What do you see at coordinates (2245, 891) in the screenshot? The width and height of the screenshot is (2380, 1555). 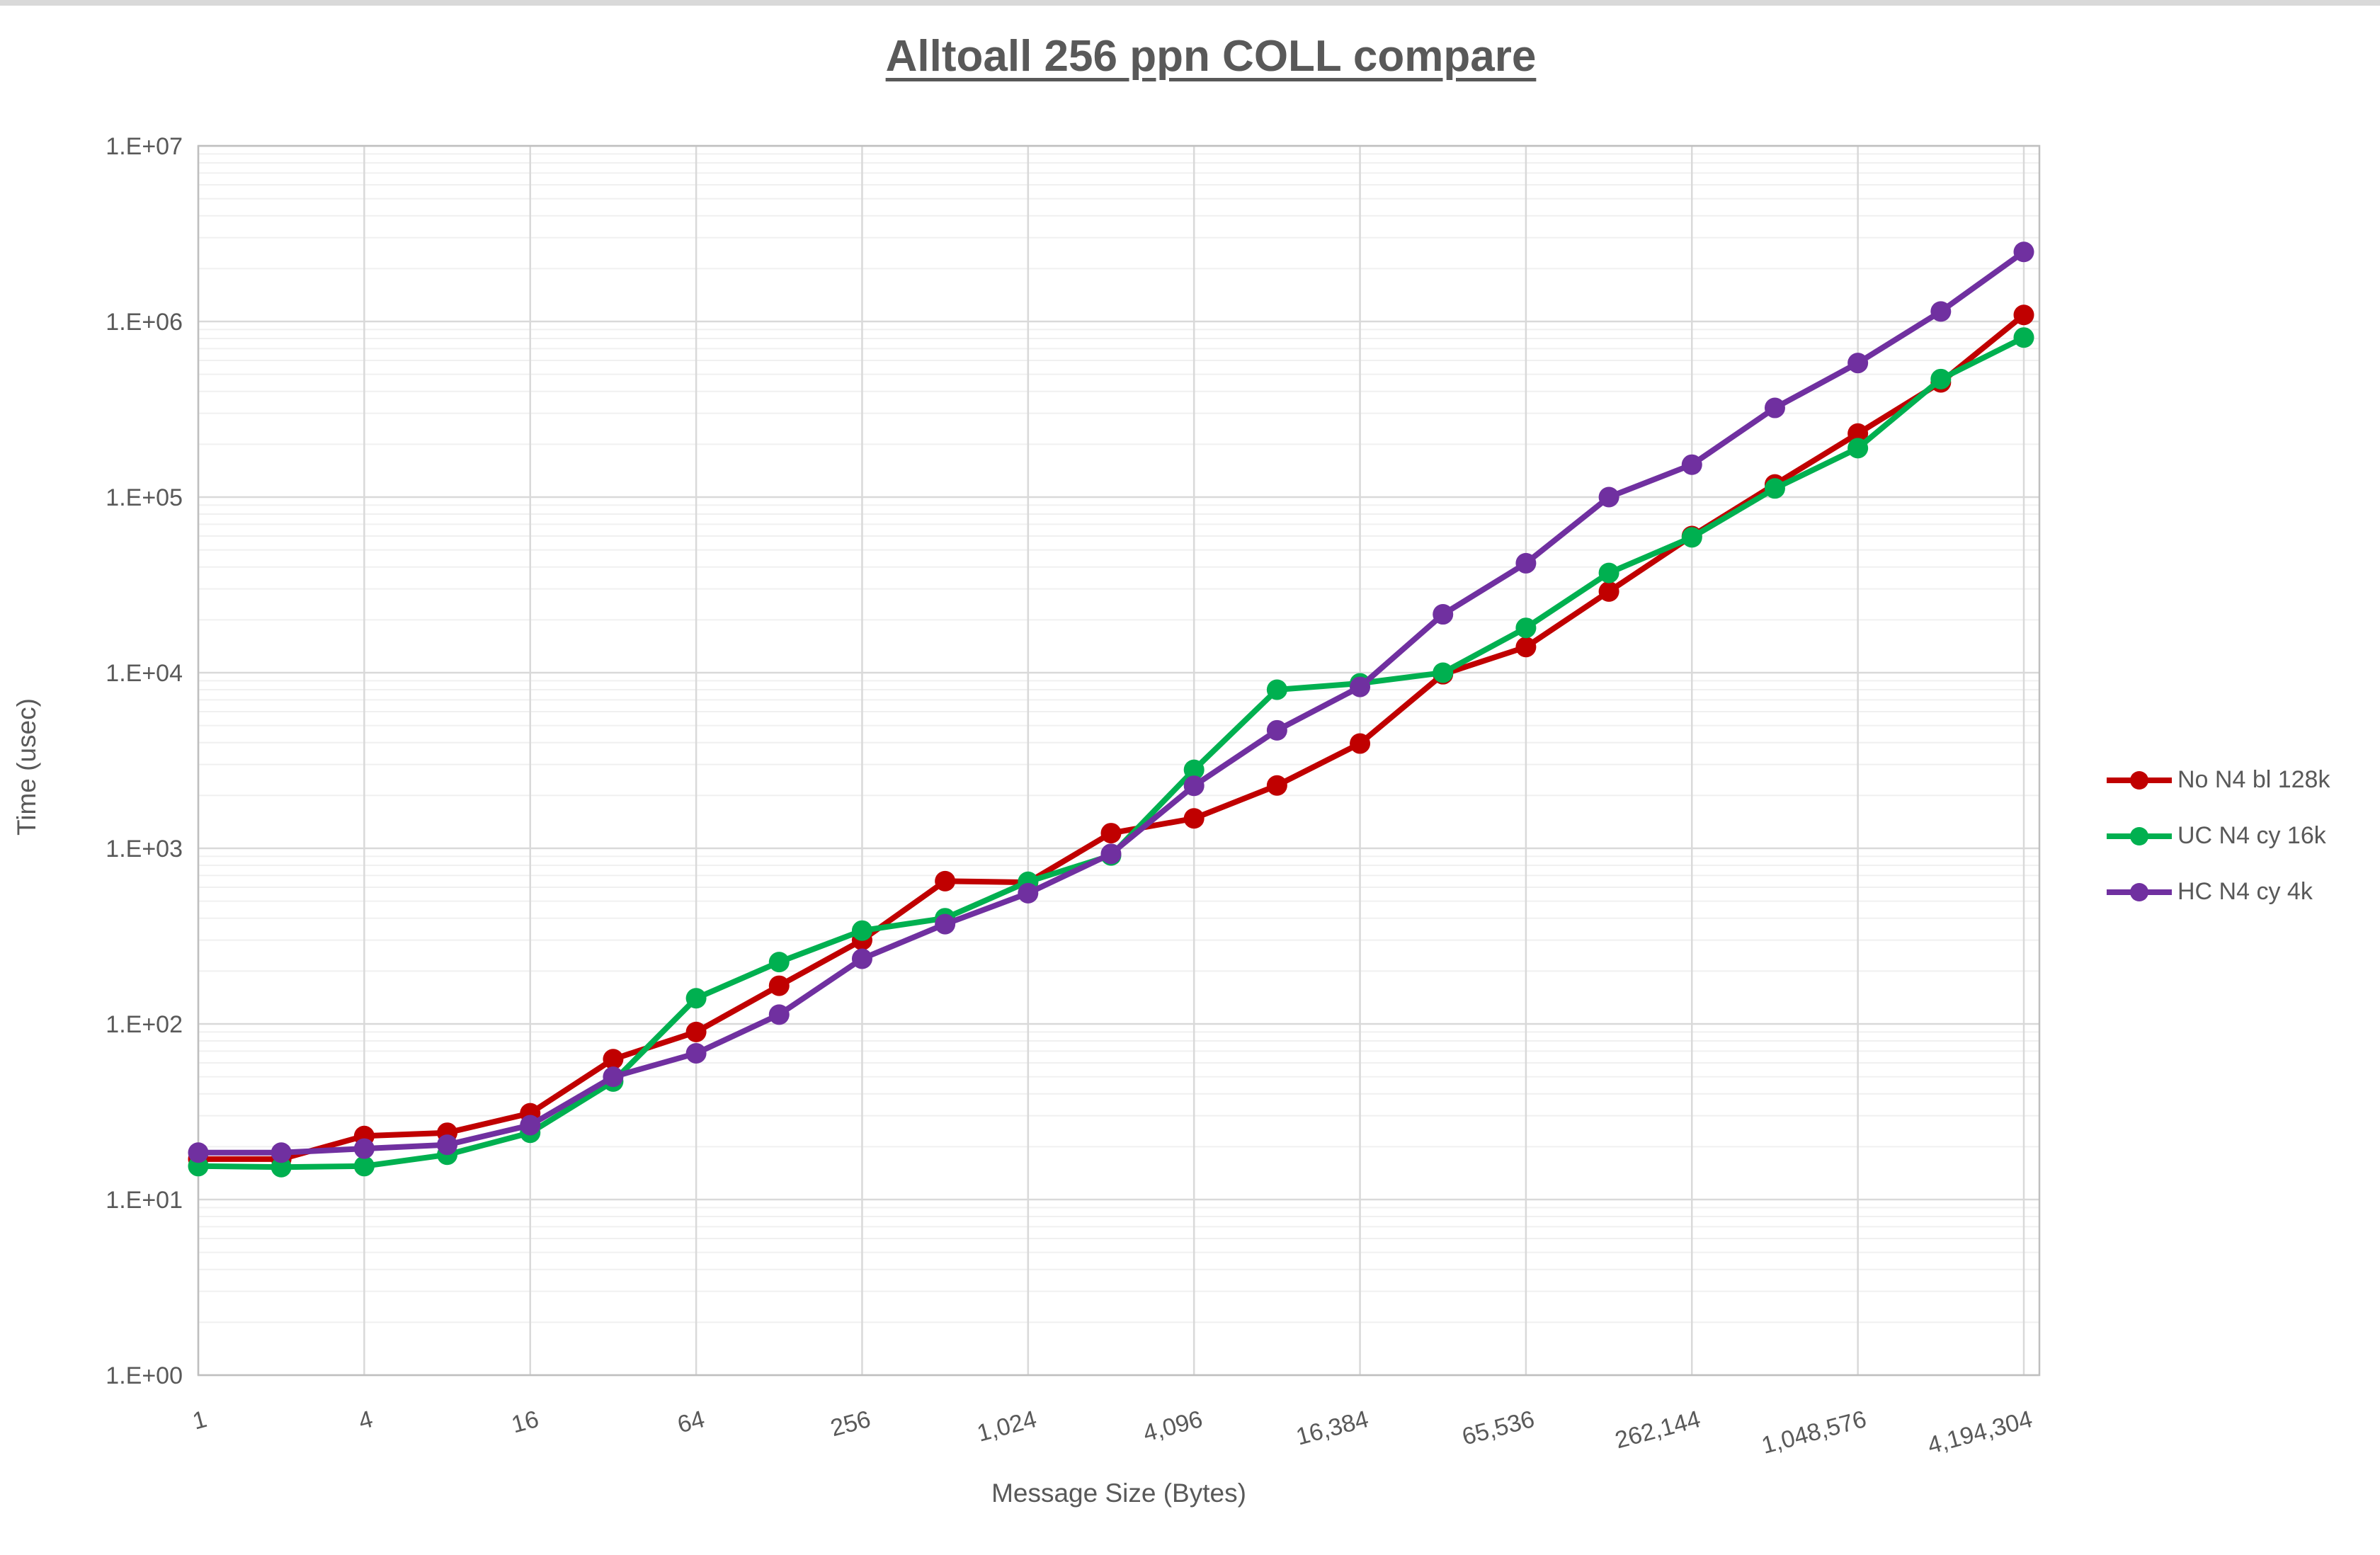 I see `legend-label: HC N4 cy 4k` at bounding box center [2245, 891].